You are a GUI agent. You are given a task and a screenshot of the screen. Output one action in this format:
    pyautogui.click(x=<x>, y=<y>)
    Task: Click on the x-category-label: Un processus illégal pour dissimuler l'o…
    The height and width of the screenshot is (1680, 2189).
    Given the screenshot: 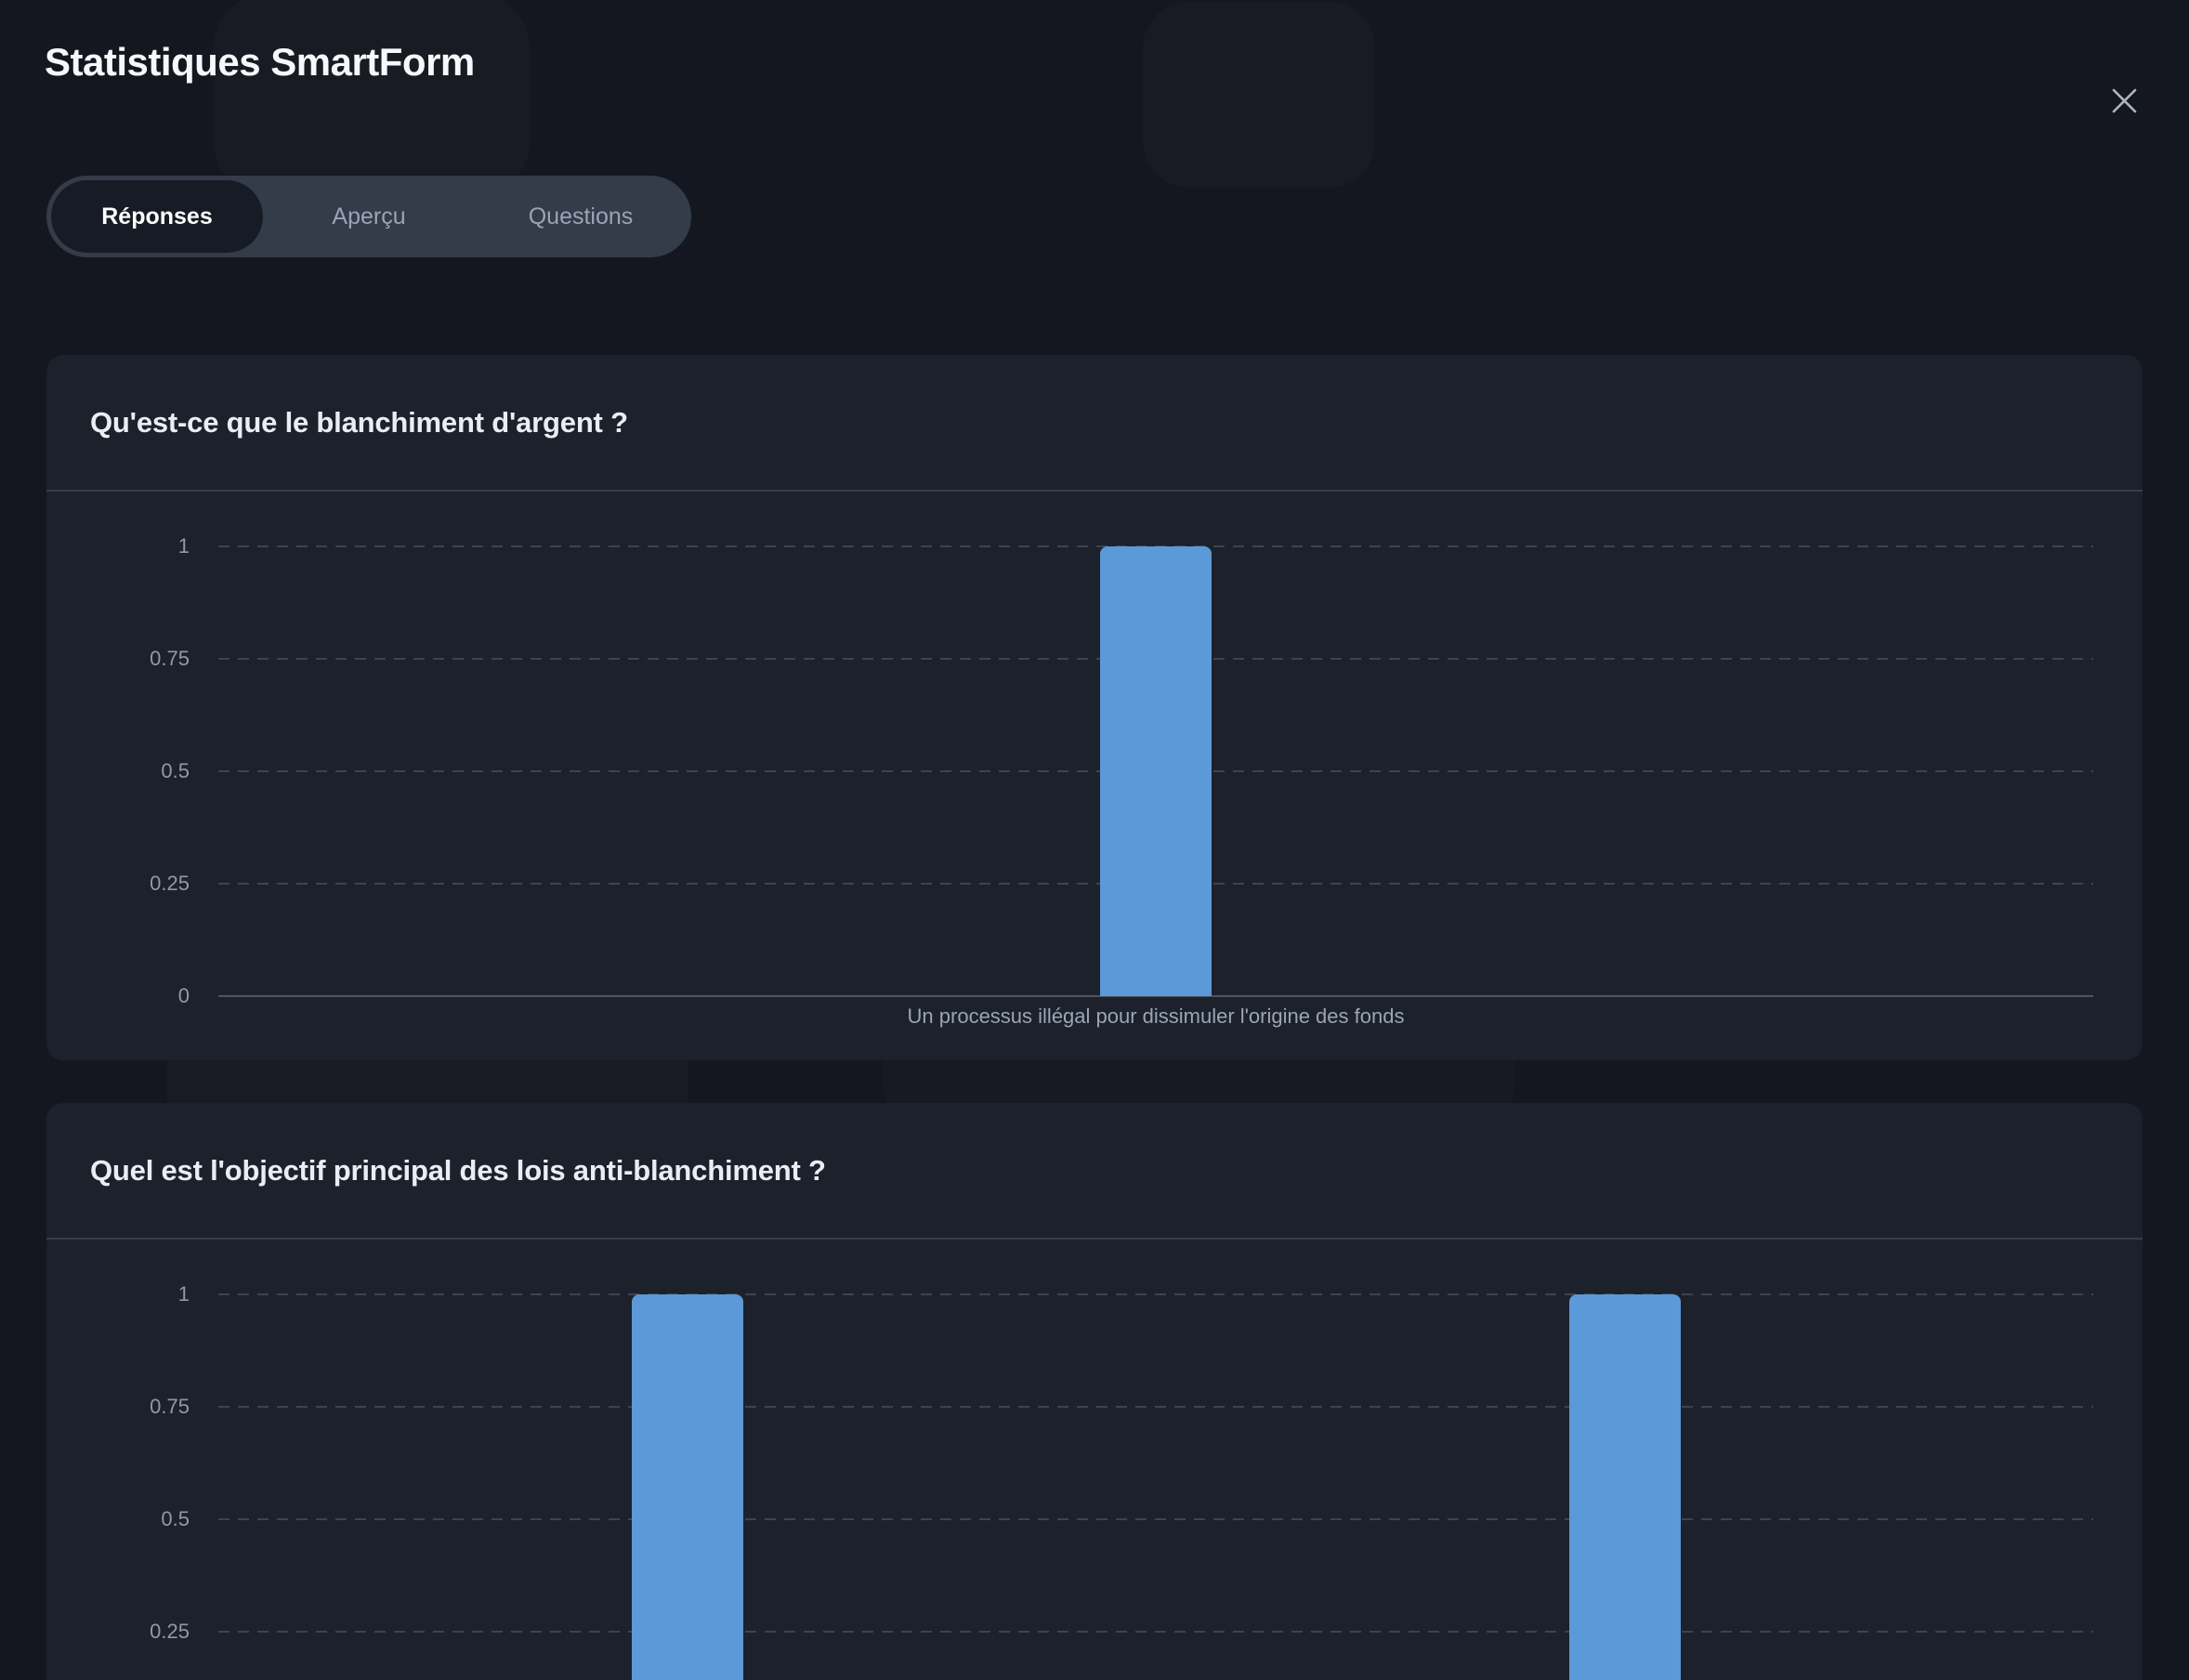 What is the action you would take?
    pyautogui.click(x=1156, y=1016)
    